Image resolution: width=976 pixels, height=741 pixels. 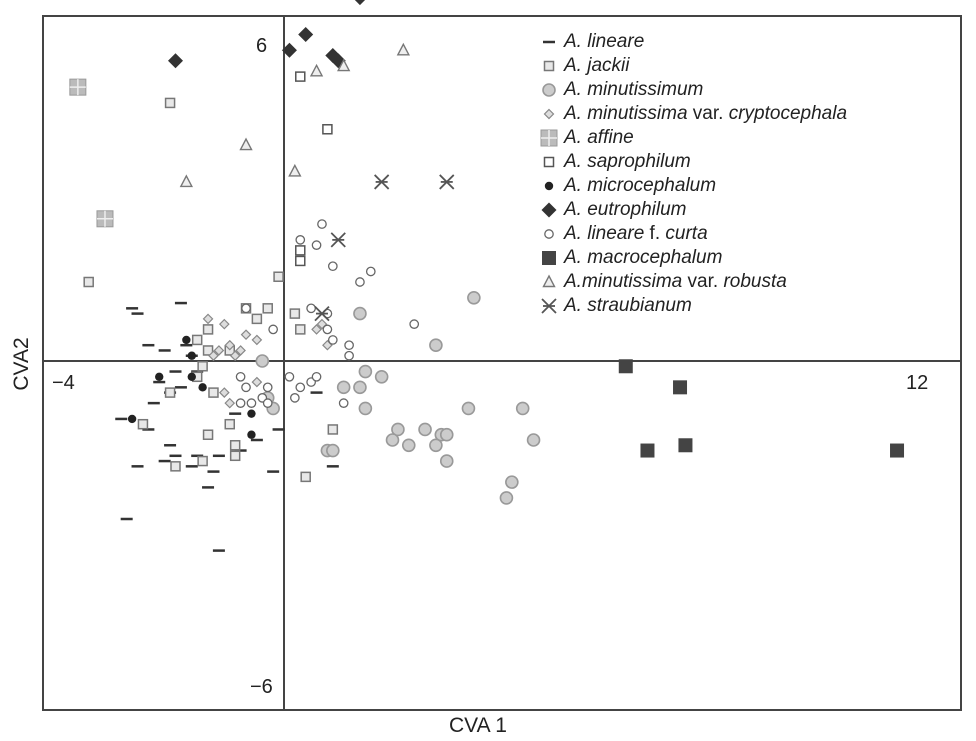 What do you see at coordinates (917, 383) in the screenshot?
I see `x-tick-max: 12` at bounding box center [917, 383].